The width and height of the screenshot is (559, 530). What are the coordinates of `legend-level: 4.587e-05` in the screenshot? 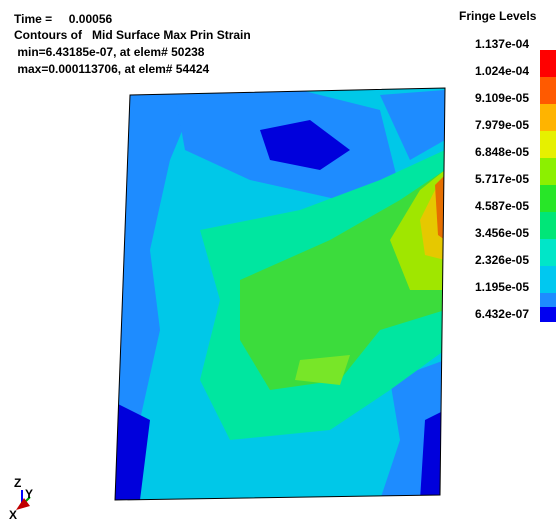 It's located at (502, 206).